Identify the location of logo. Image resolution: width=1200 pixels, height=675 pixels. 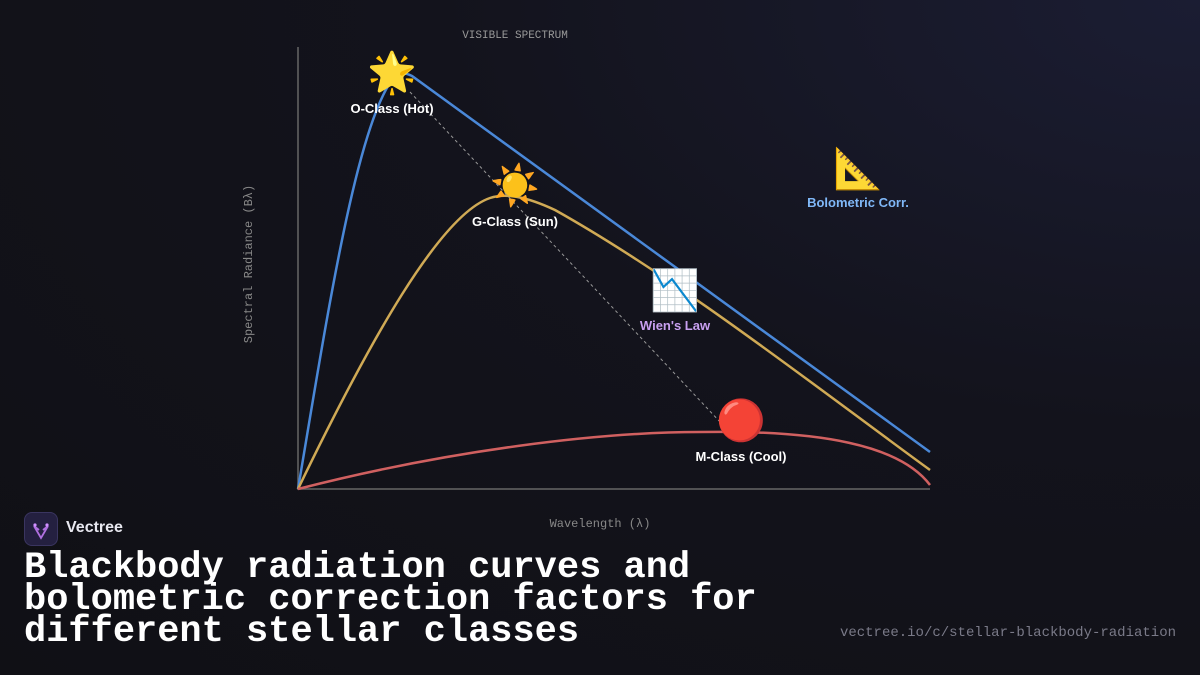
(41, 529).